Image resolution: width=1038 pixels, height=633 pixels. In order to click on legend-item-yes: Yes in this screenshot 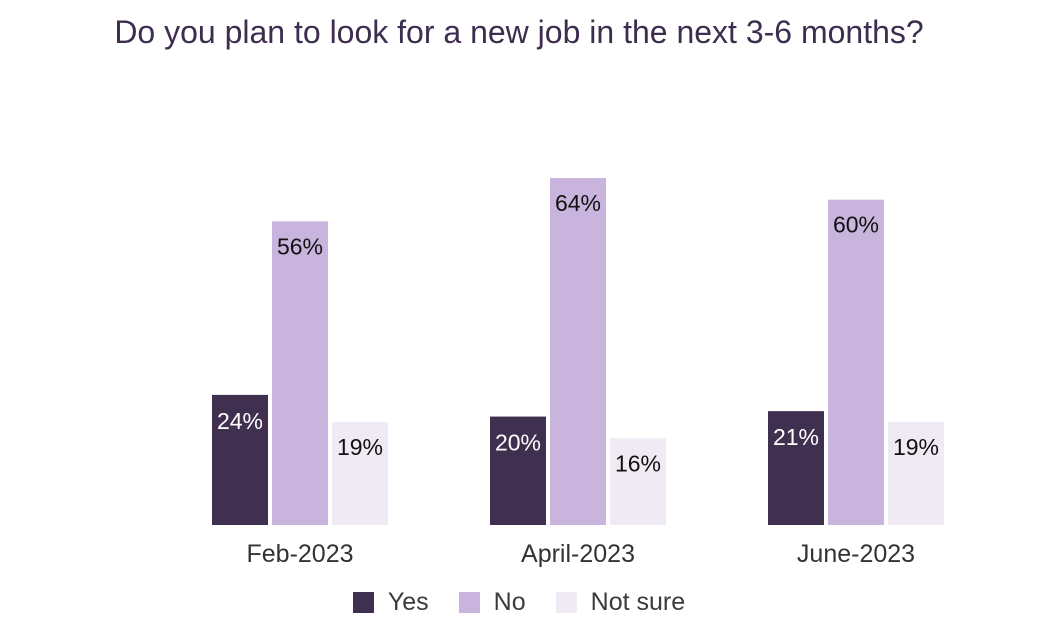, I will do `click(390, 602)`.